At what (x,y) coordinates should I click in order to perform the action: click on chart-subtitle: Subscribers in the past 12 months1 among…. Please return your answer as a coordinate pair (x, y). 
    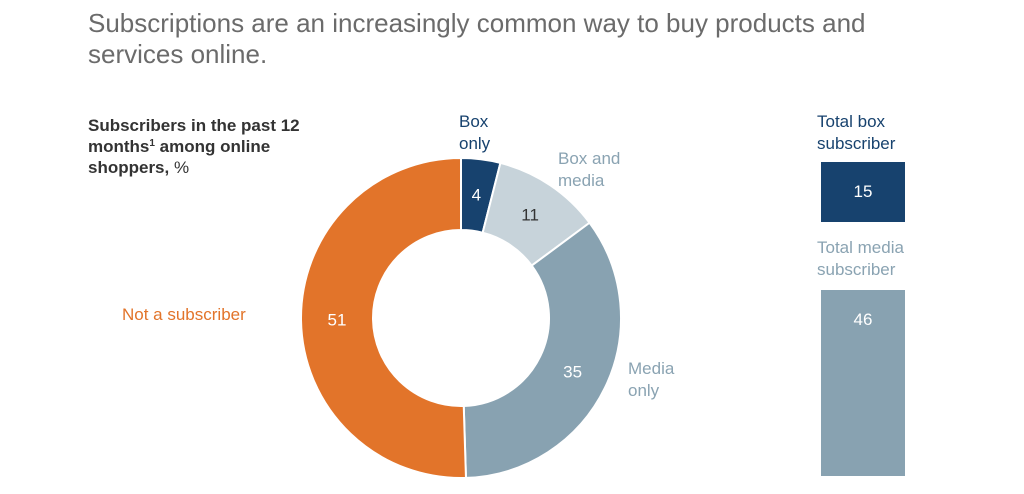
    Looking at the image, I should click on (208, 146).